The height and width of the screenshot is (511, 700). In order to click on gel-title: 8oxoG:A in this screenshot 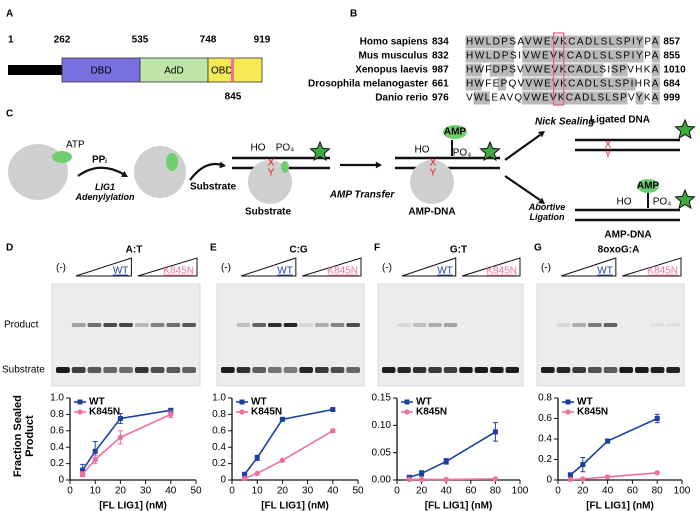, I will do `click(619, 250)`.